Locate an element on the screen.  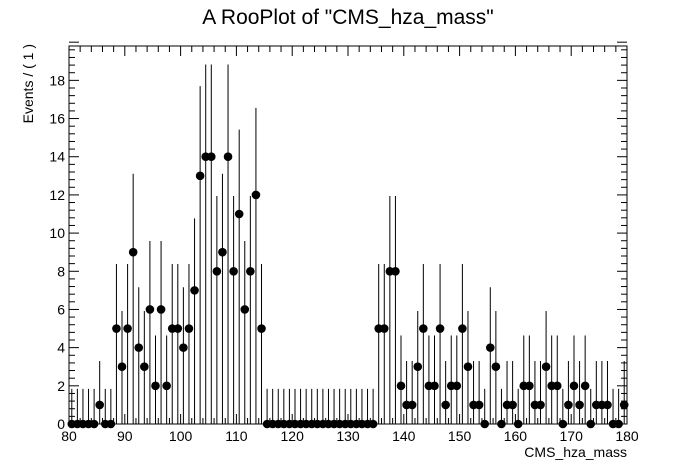
y-tick-label: 0 is located at coordinates (61, 424).